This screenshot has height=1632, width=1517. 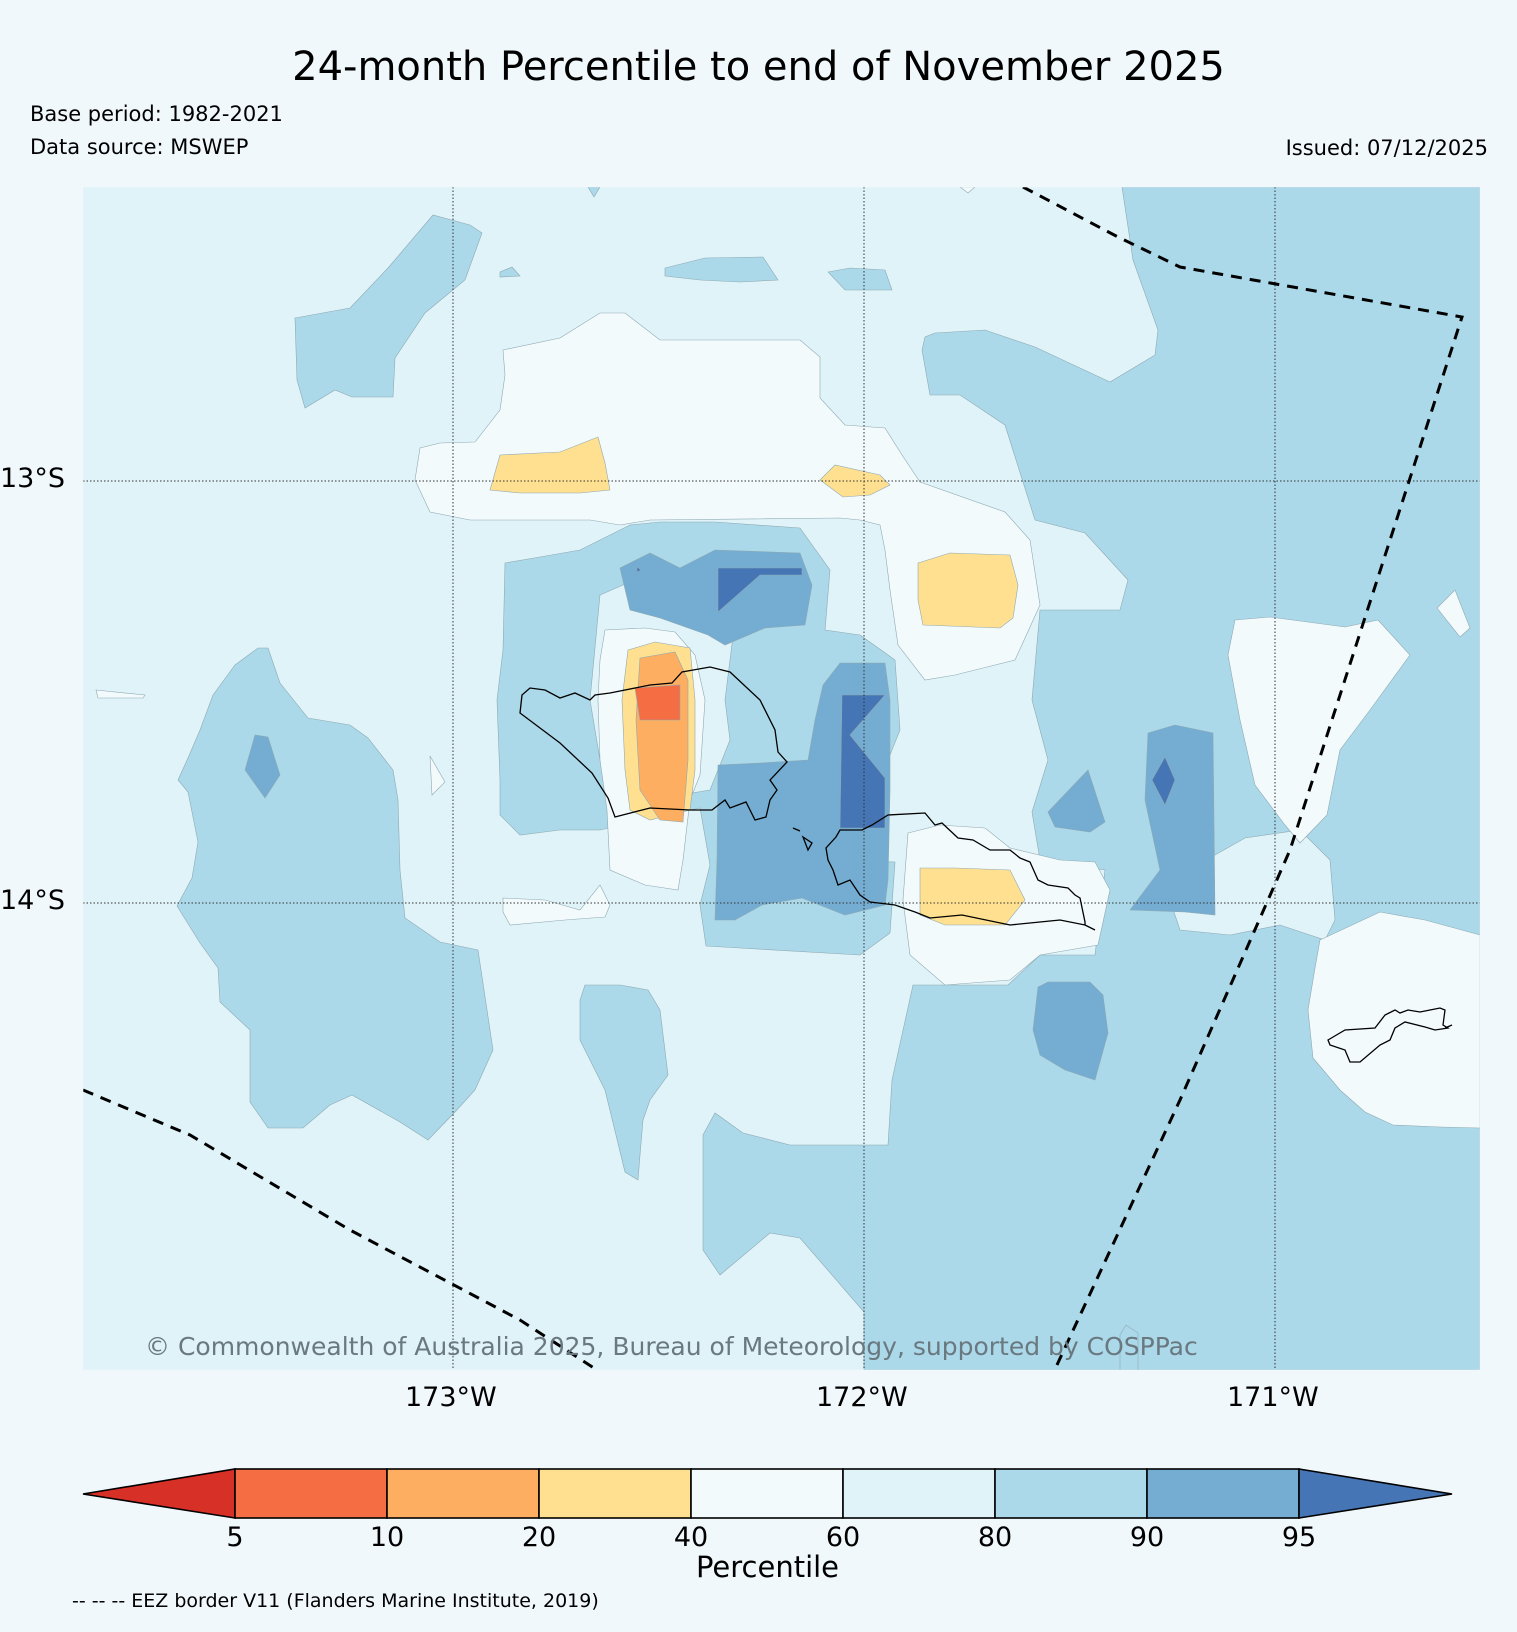 What do you see at coordinates (341, 1229) in the screenshot?
I see `eez-border-southwest` at bounding box center [341, 1229].